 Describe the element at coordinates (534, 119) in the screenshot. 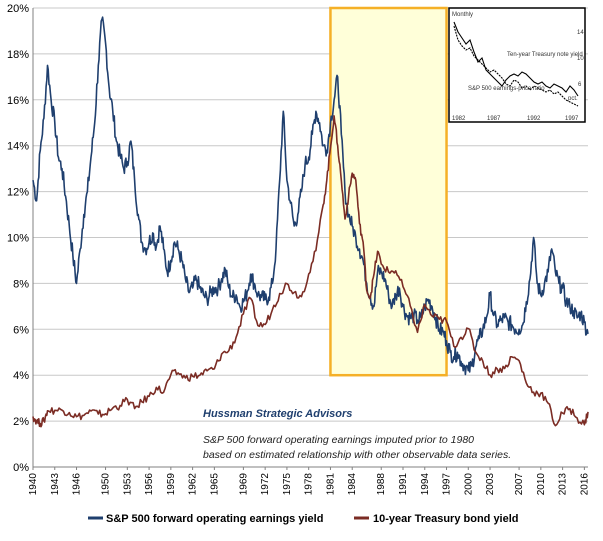

I see `inset-x-tick-1992: 1992` at that location.